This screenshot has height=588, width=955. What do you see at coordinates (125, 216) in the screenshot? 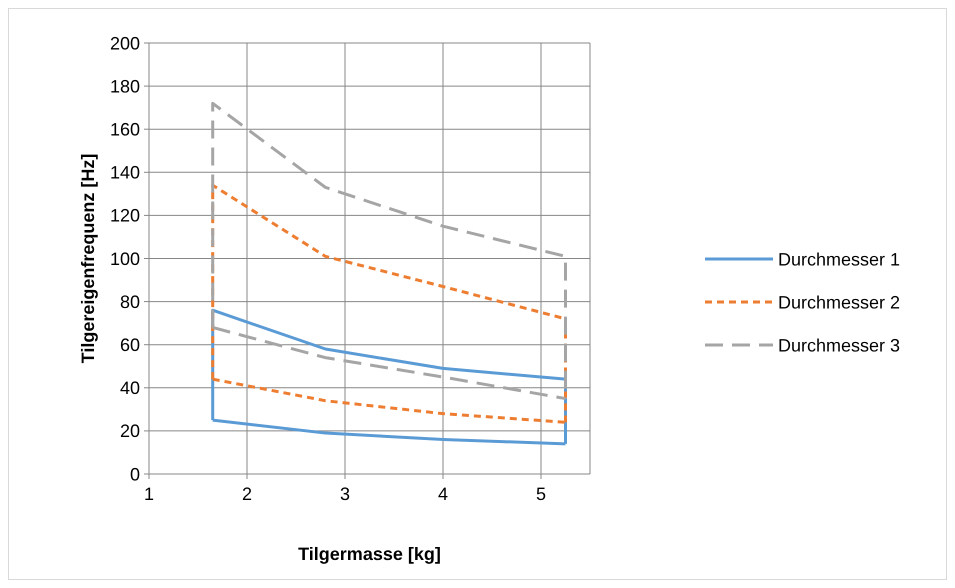
I see `y-tick-label: 120` at bounding box center [125, 216].